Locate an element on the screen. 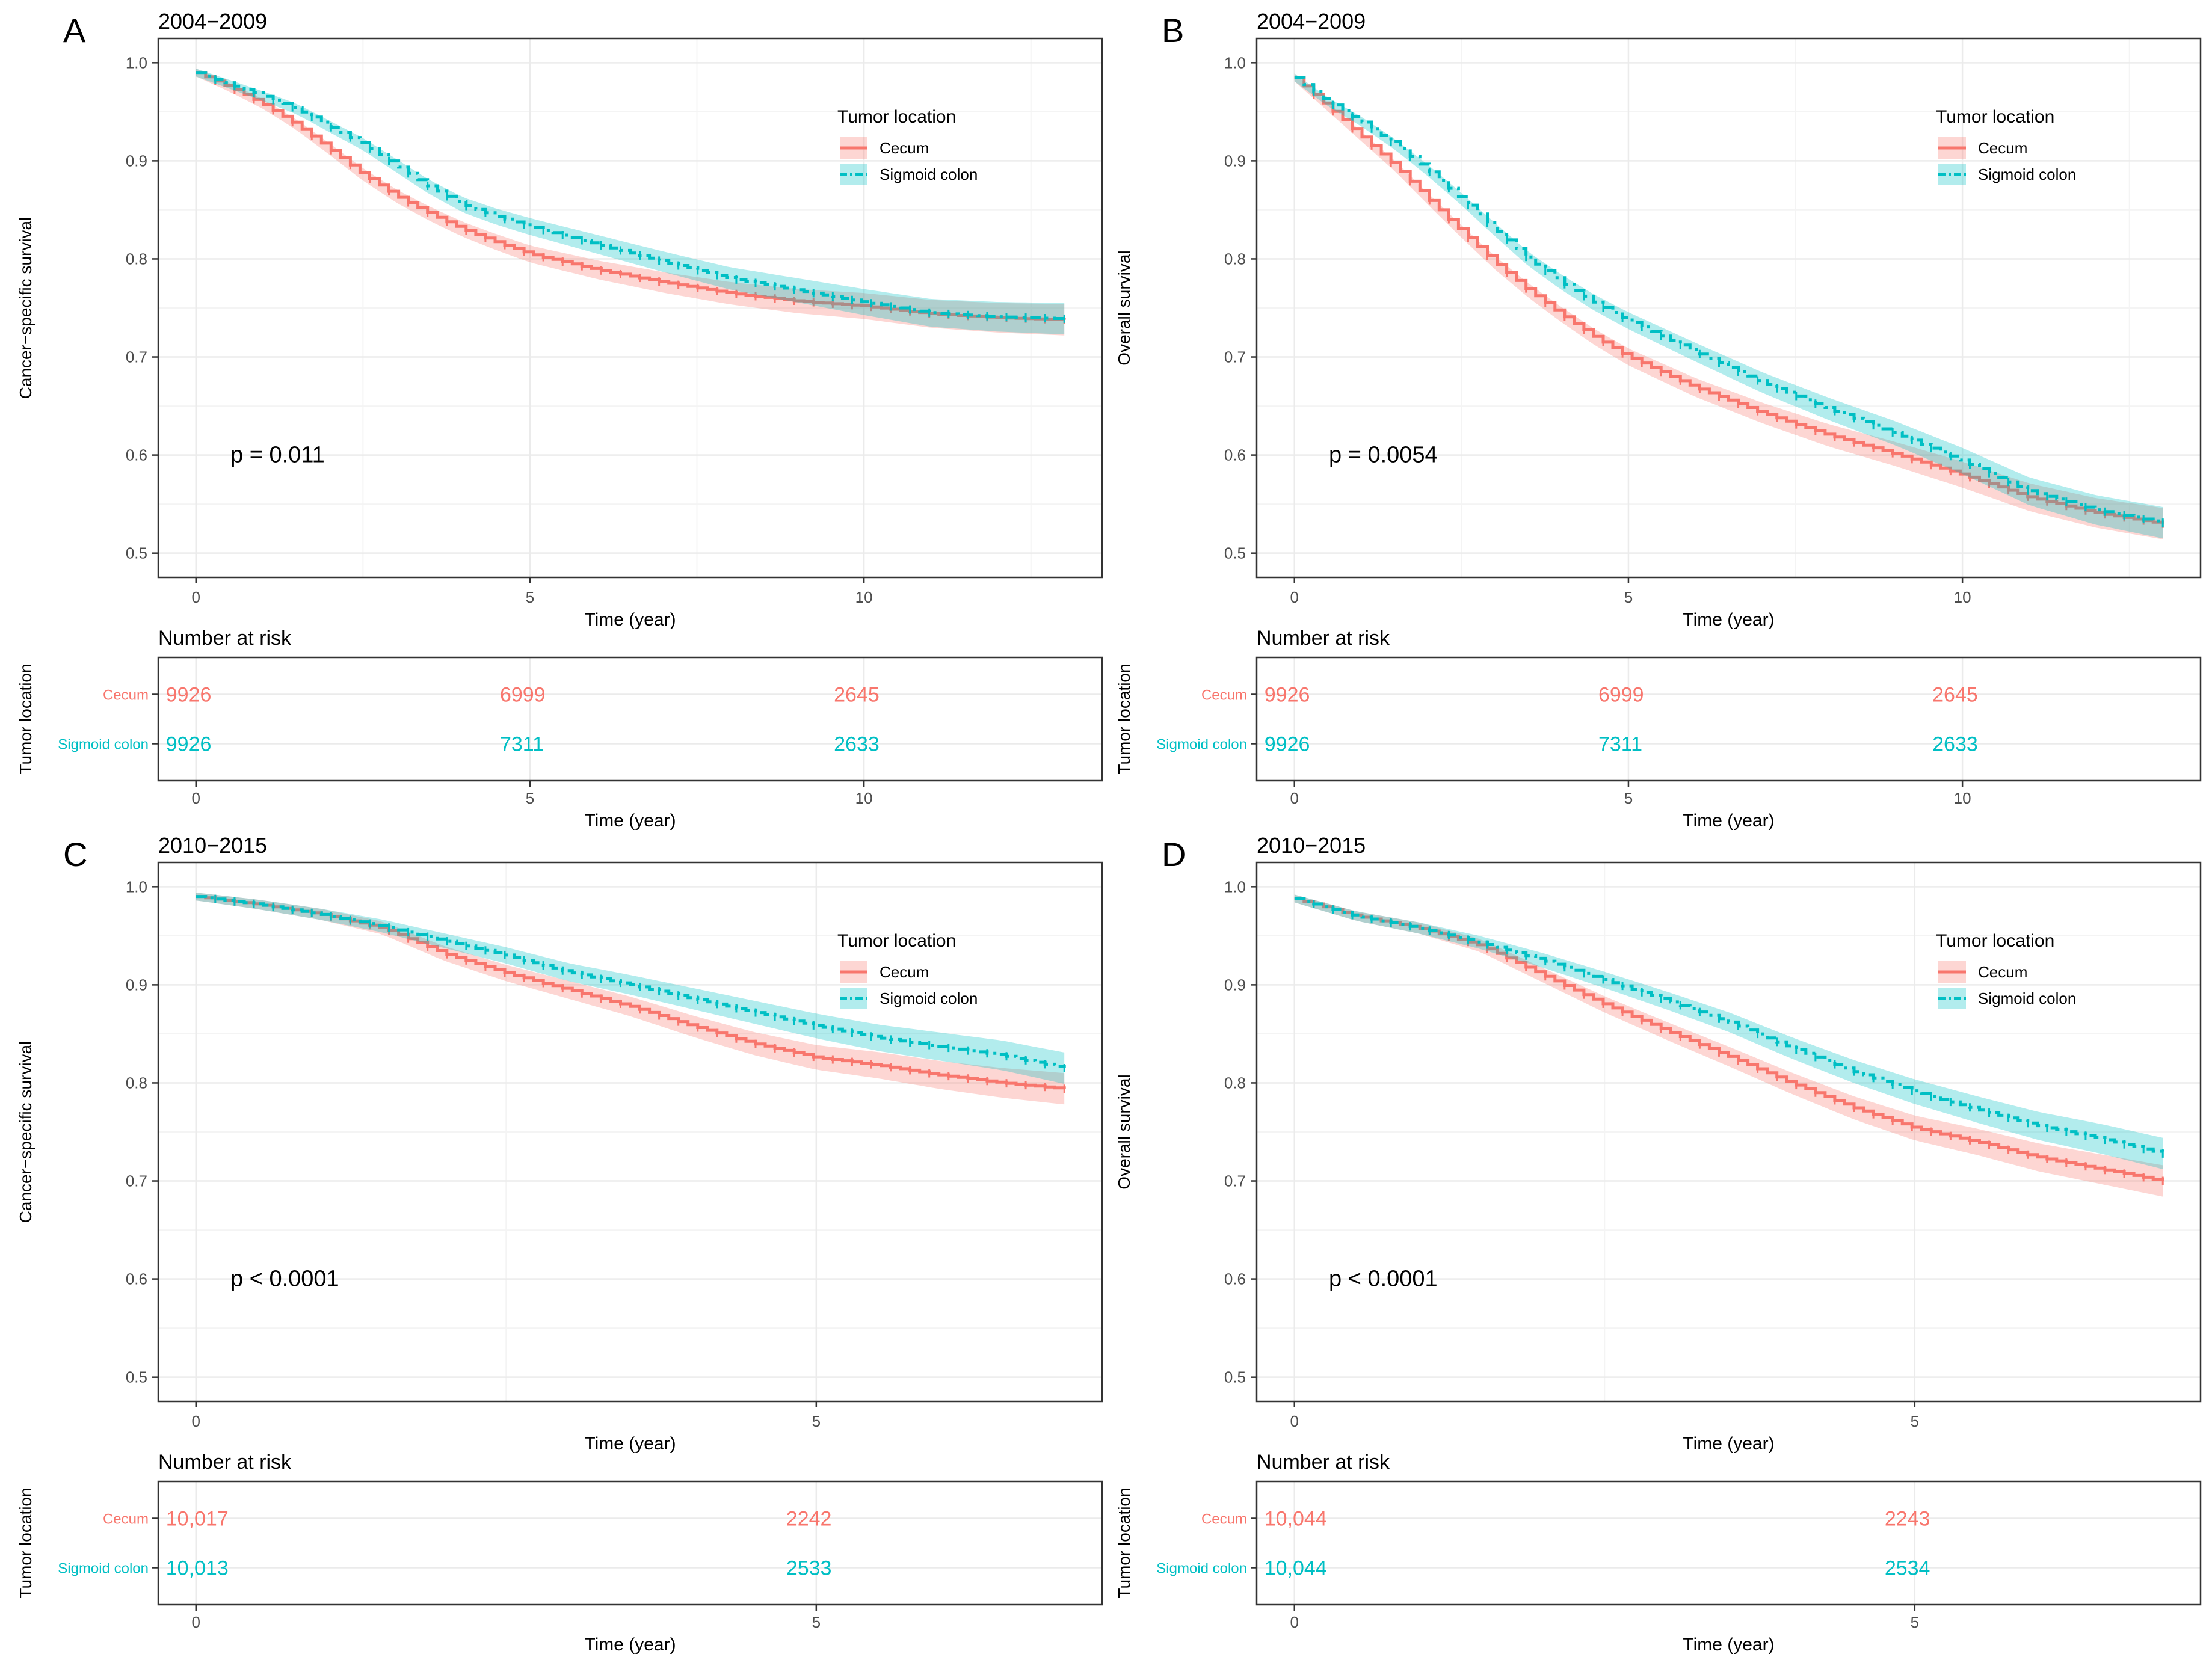  panel-letter: B is located at coordinates (1173, 30).